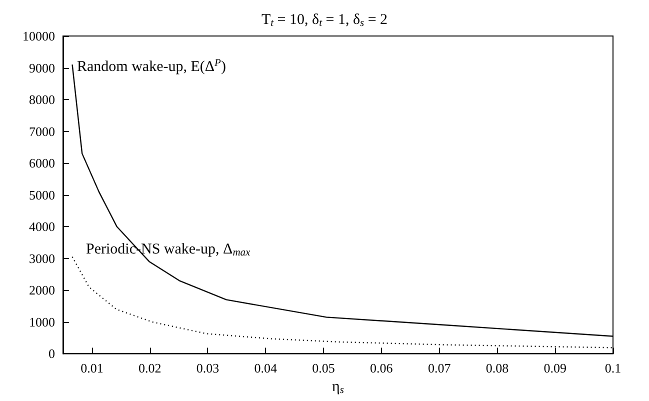 This screenshot has width=649, height=401. Describe the element at coordinates (323, 368) in the screenshot. I see `x-tick-label: 0.05` at that location.